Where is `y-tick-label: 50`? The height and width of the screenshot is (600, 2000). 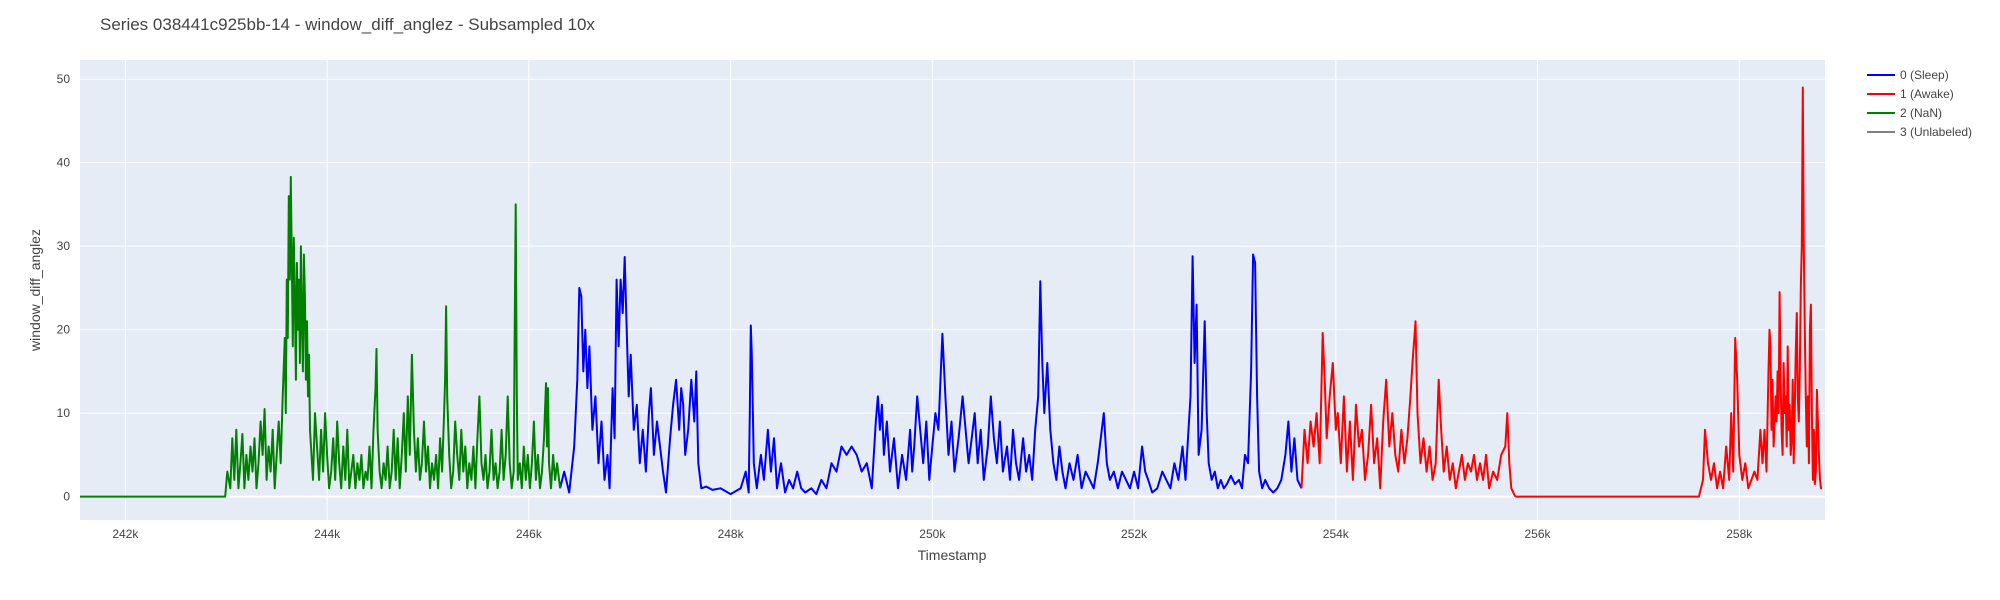
y-tick-label: 50 is located at coordinates (64, 79).